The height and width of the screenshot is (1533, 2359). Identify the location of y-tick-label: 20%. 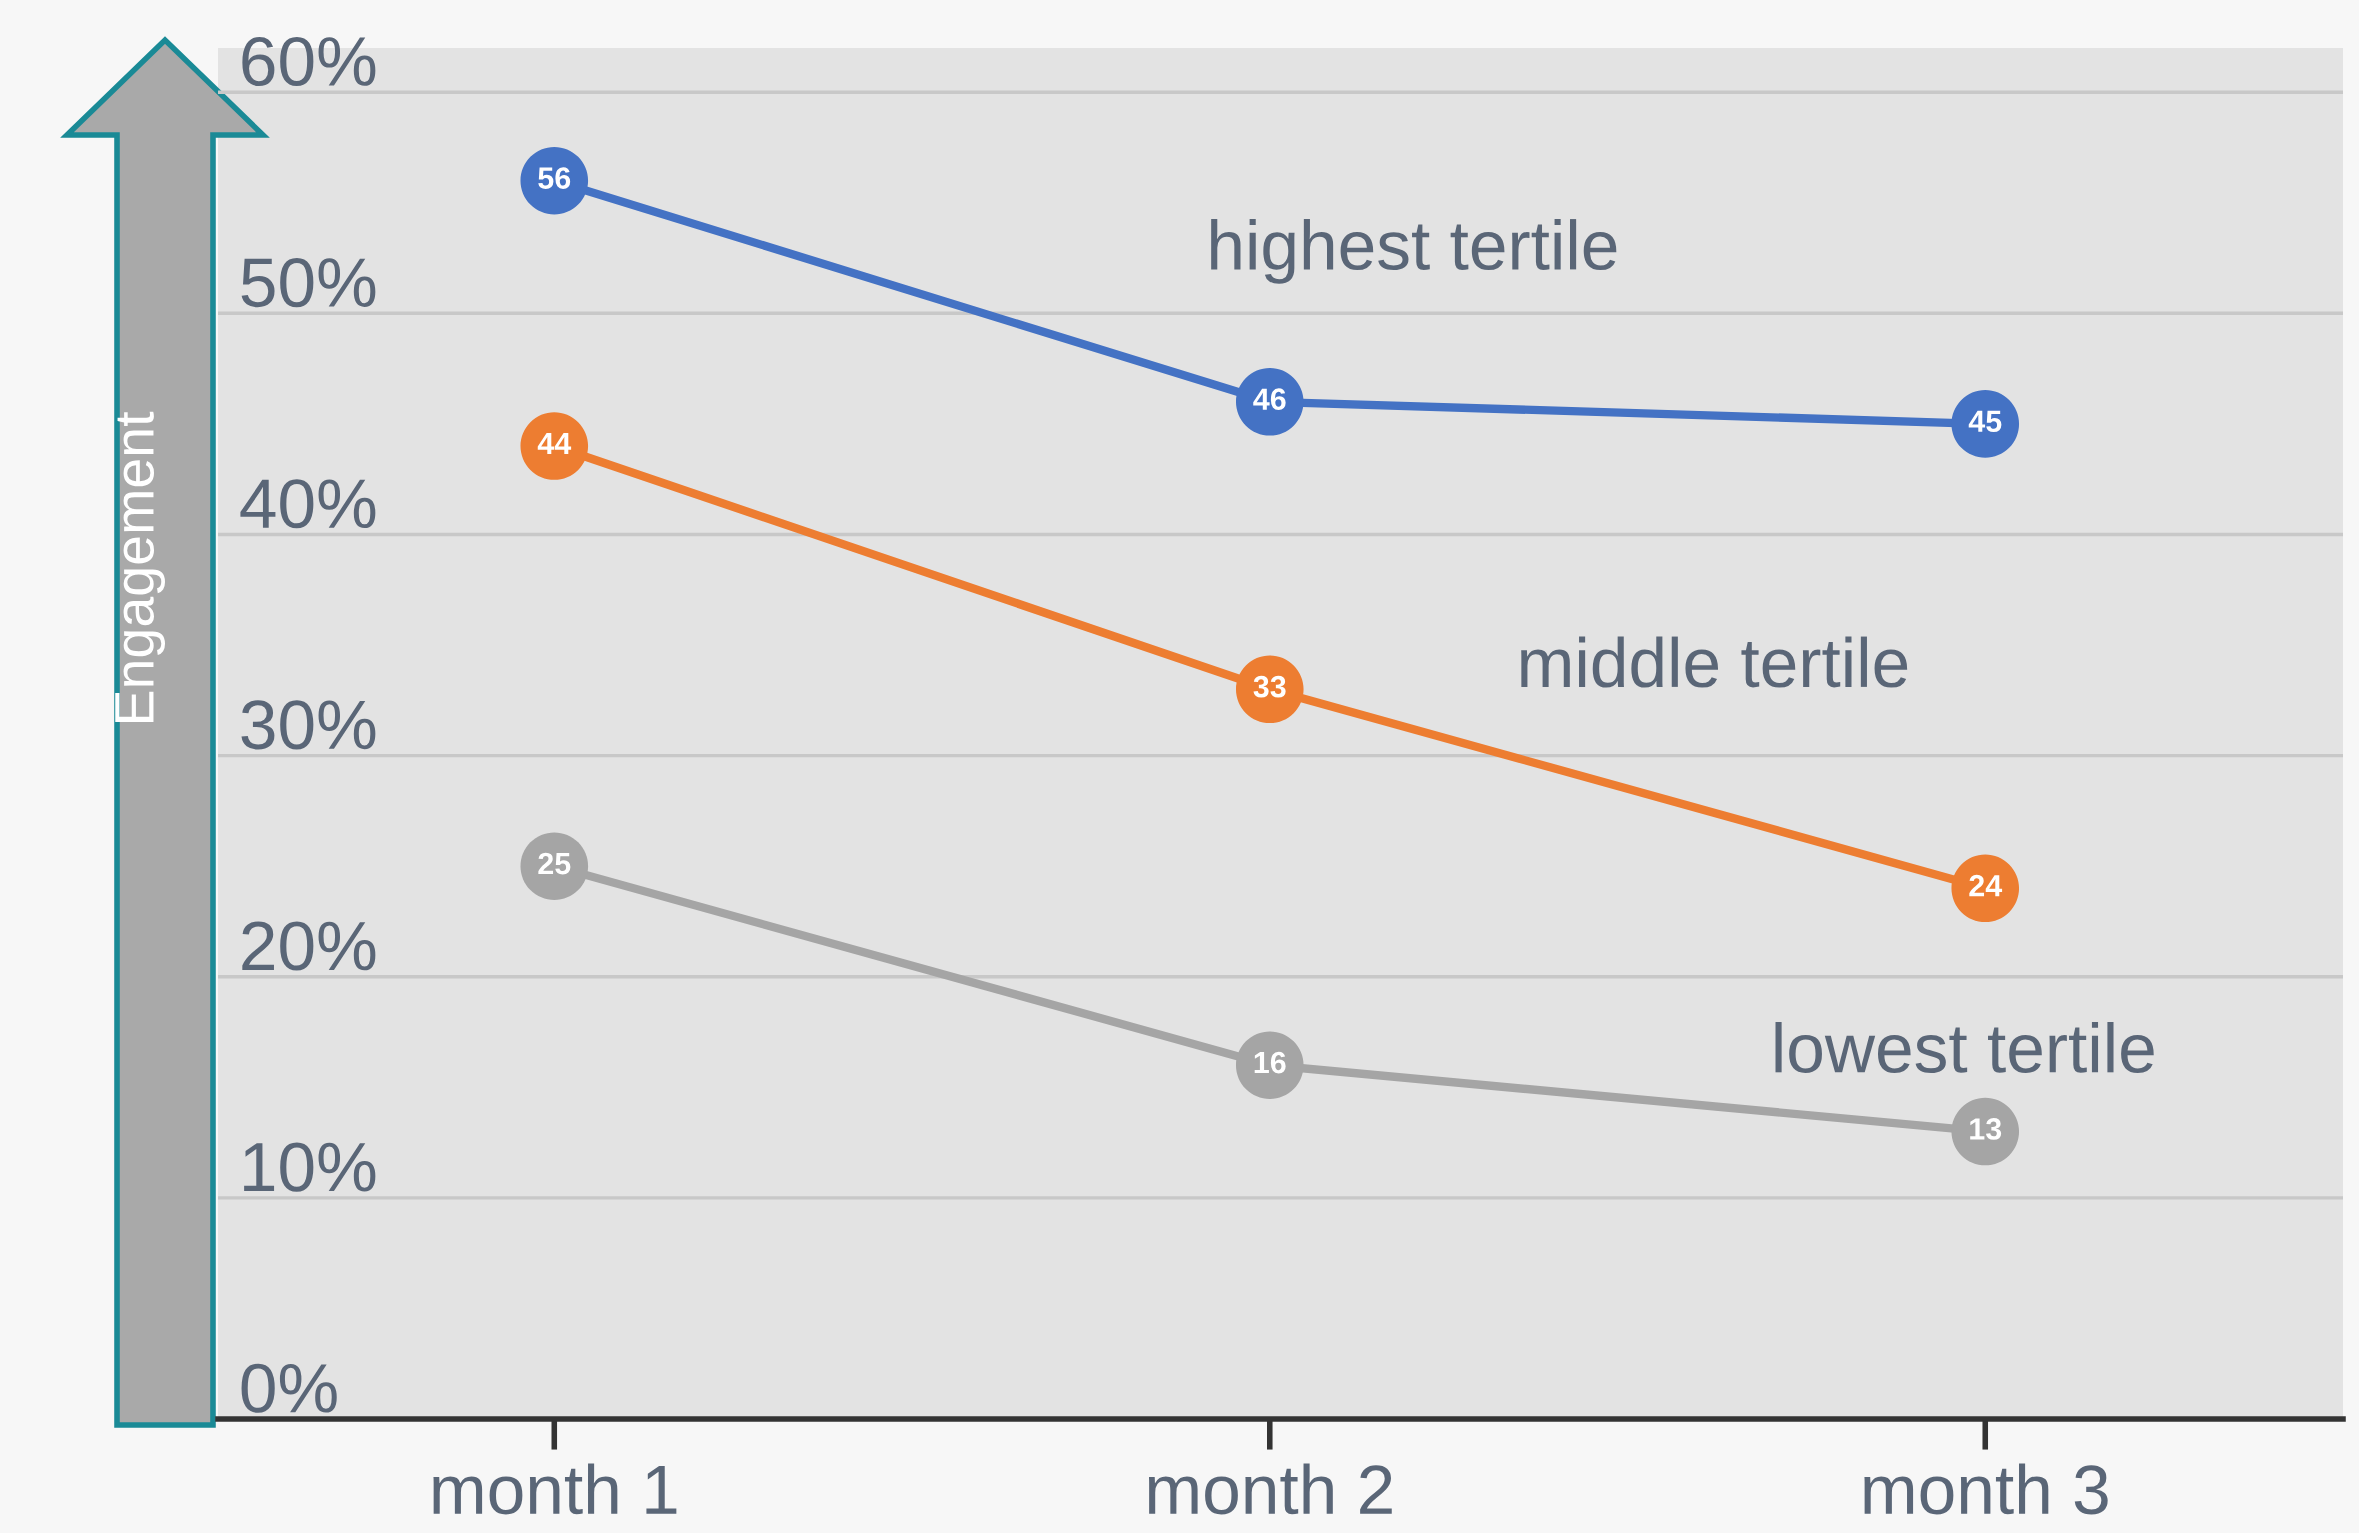
(309, 946).